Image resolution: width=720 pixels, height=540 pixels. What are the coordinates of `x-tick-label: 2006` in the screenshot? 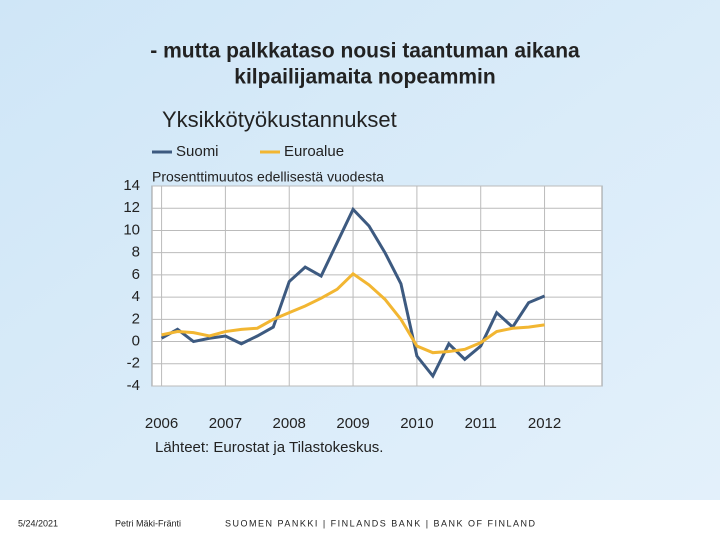 It's located at (161, 423).